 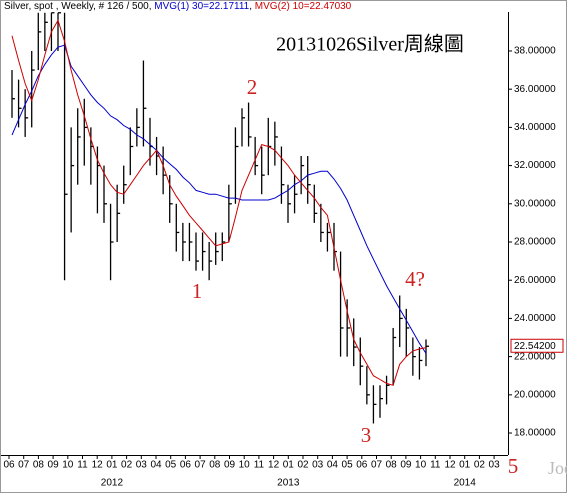 What do you see at coordinates (535, 318) in the screenshot?
I see `y-tick-label: 24.00000` at bounding box center [535, 318].